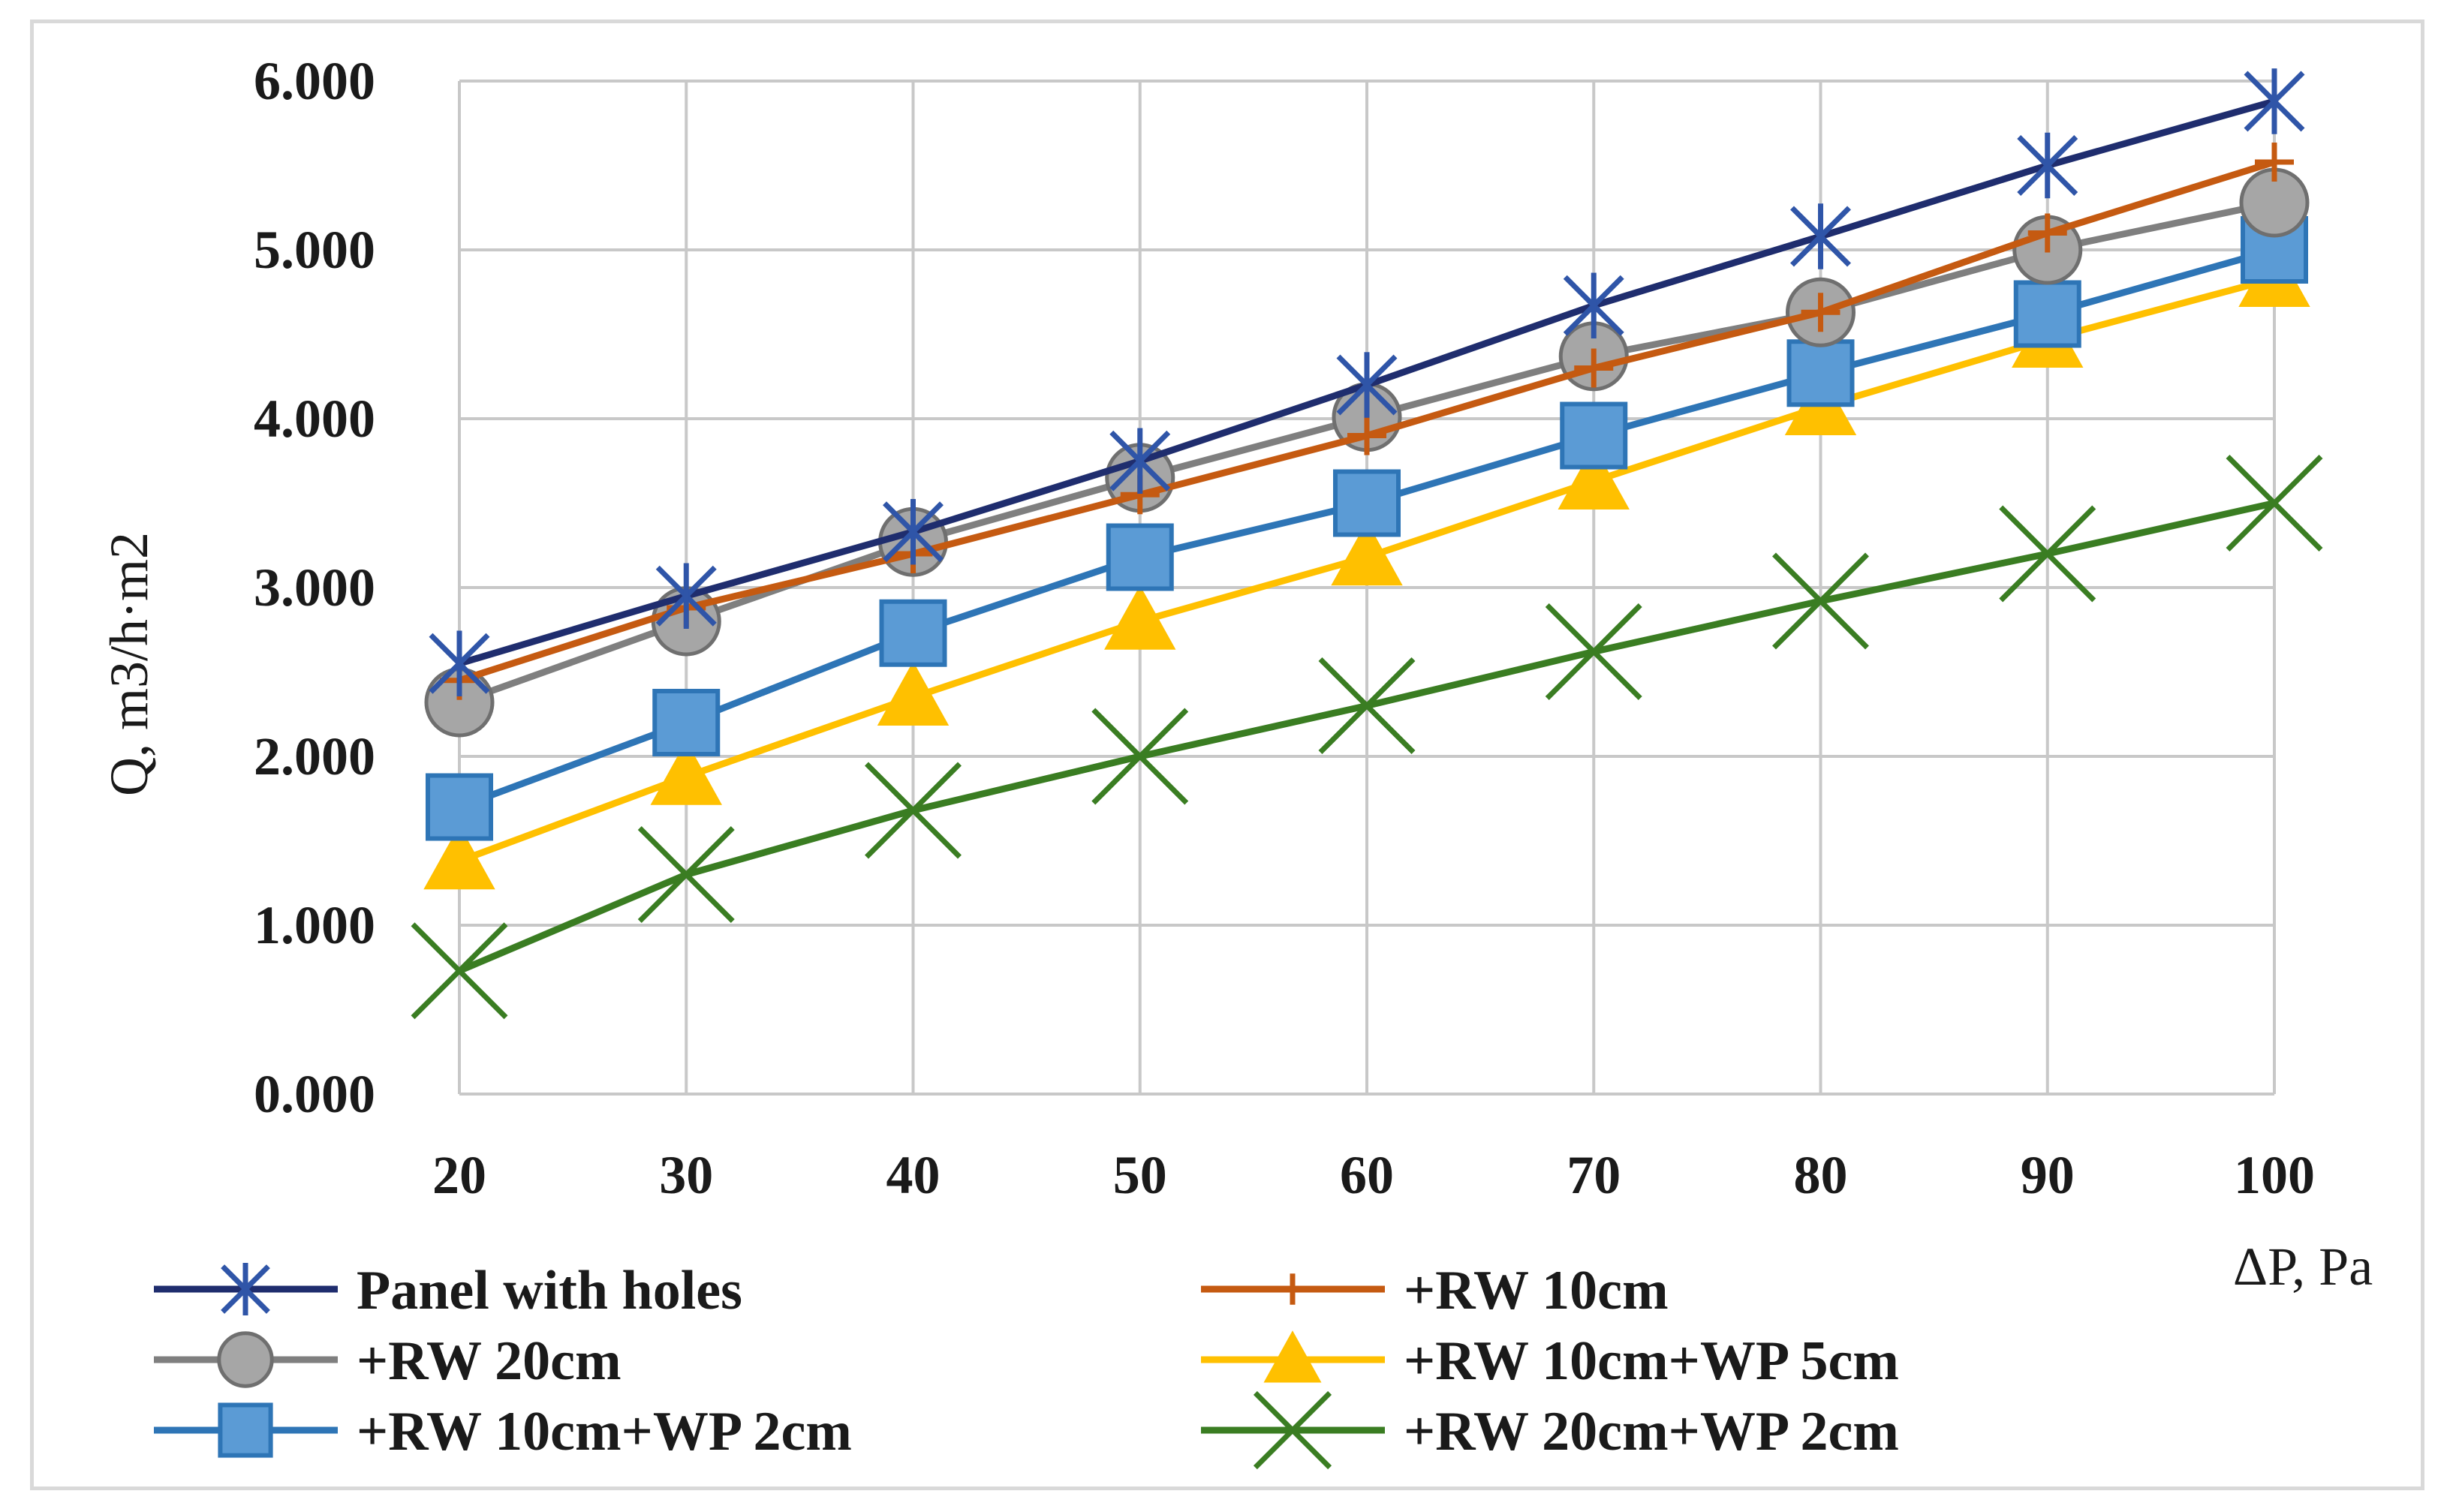 The height and width of the screenshot is (1512, 2459). Describe the element at coordinates (1536, 1290) in the screenshot. I see `legend-label: +RW 10cm` at that location.